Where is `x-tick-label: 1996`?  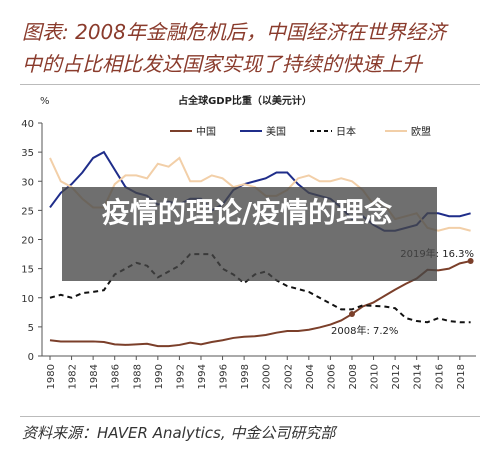
x-tick-label: 1996 is located at coordinates (224, 376).